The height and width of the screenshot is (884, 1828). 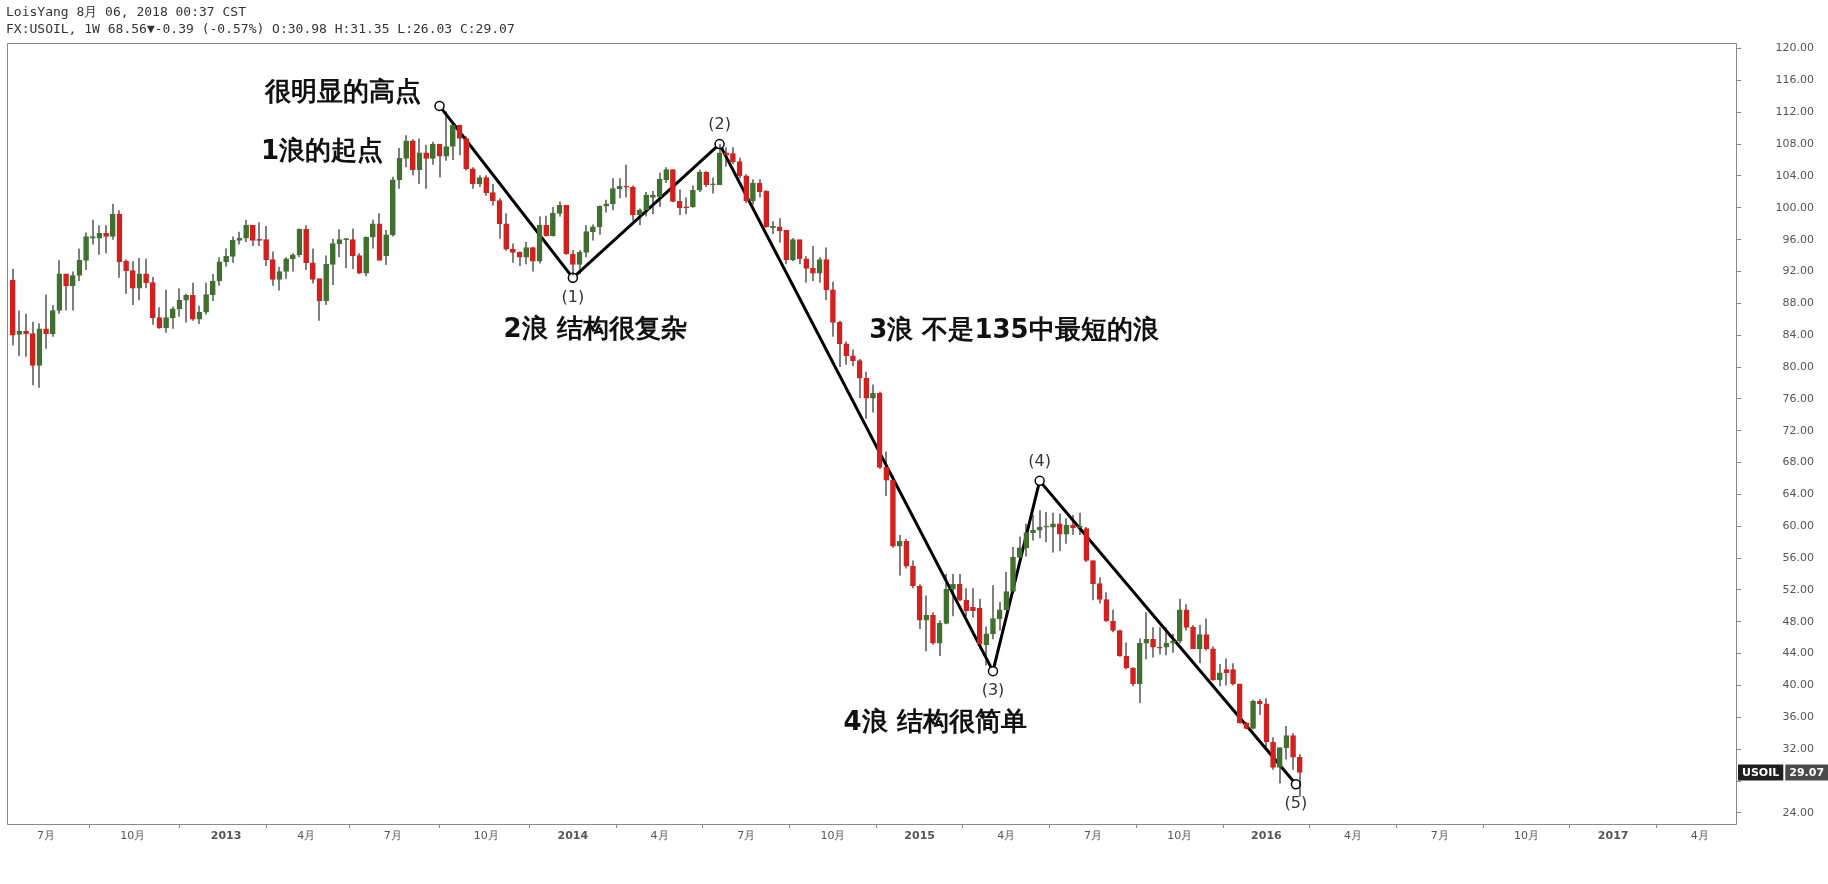 I want to click on chart-title: LoisYang 8月 06, 2018 00:37 CST, so click(x=126, y=11).